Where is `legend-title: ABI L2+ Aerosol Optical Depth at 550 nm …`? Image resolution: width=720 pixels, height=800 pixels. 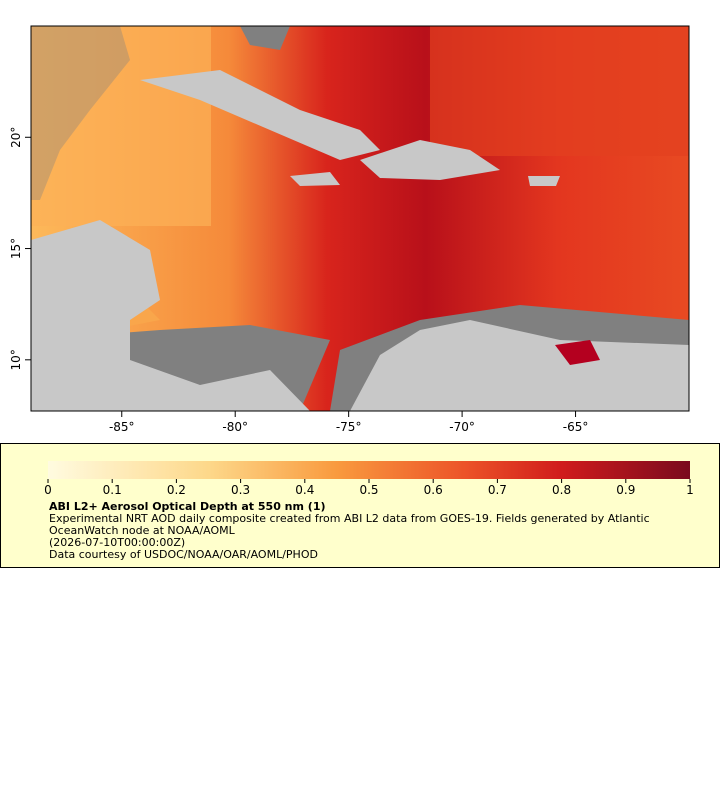
legend-title: ABI L2+ Aerosol Optical Depth at 550 nm … is located at coordinates (187, 506).